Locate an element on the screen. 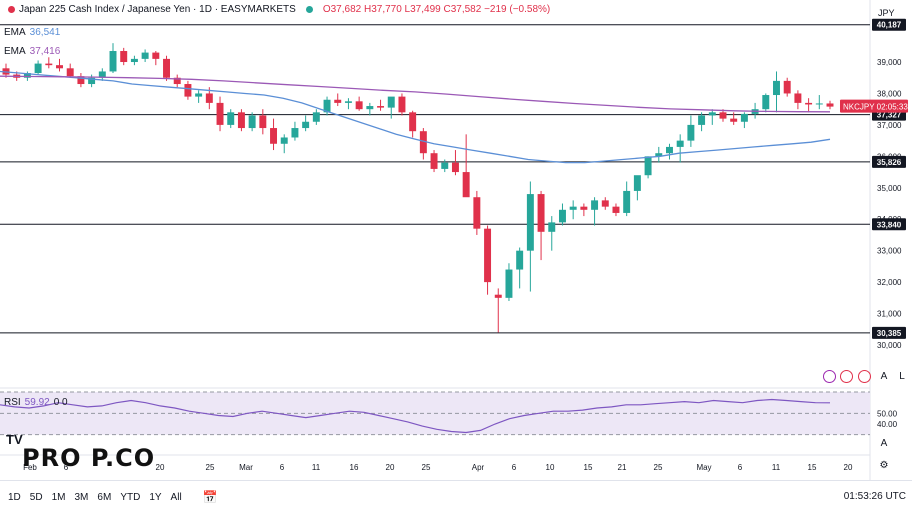 The image size is (912, 513). price-tick-label: 39,000 is located at coordinates (889, 62).